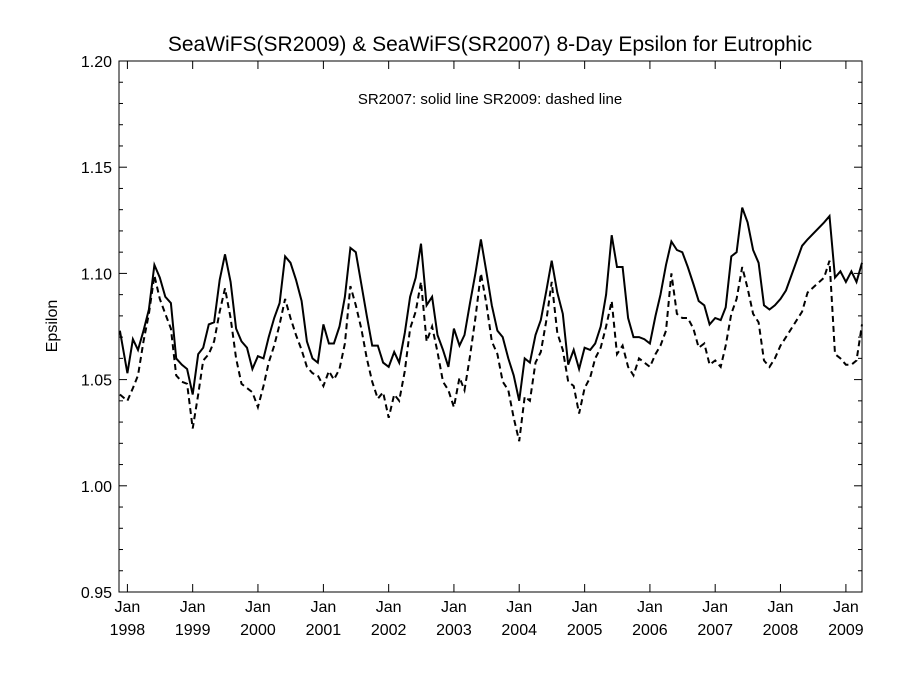 This screenshot has width=900, height=675. Describe the element at coordinates (715, 630) in the screenshot. I see `x-tick-year-label: 2007` at that location.